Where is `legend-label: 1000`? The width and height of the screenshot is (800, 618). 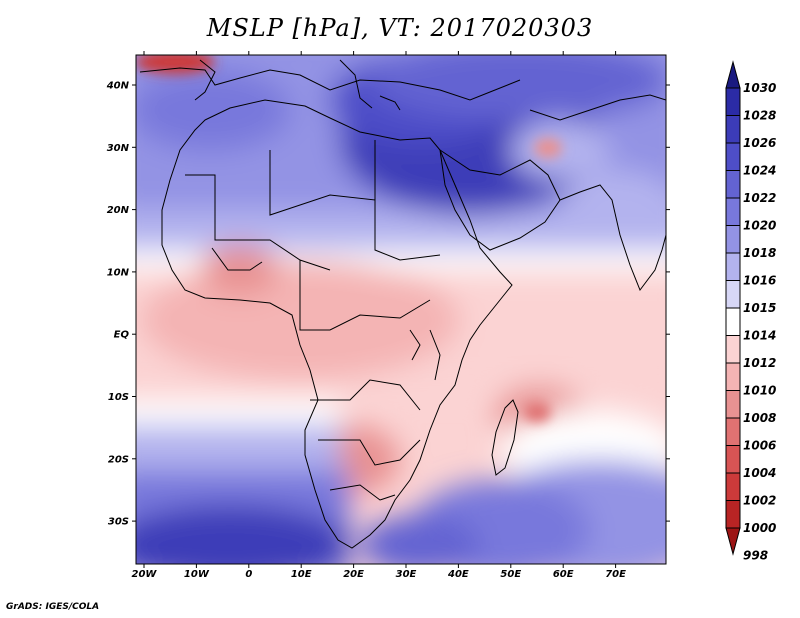 legend-label: 1000 is located at coordinates (759, 528).